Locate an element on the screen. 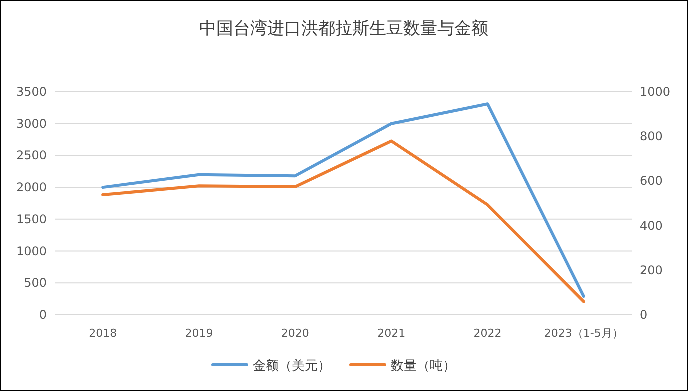  x-tick-label: 2019 is located at coordinates (199, 333).